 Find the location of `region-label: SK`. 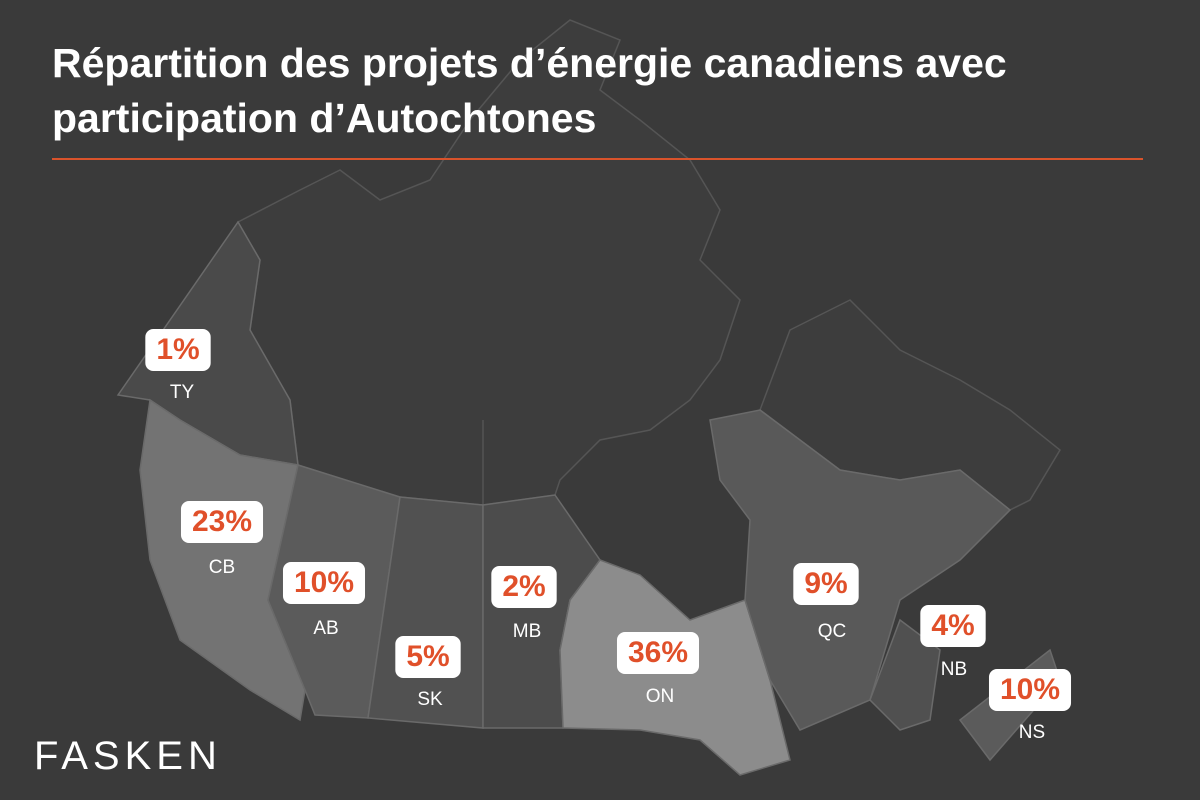

region-label: SK is located at coordinates (430, 699).